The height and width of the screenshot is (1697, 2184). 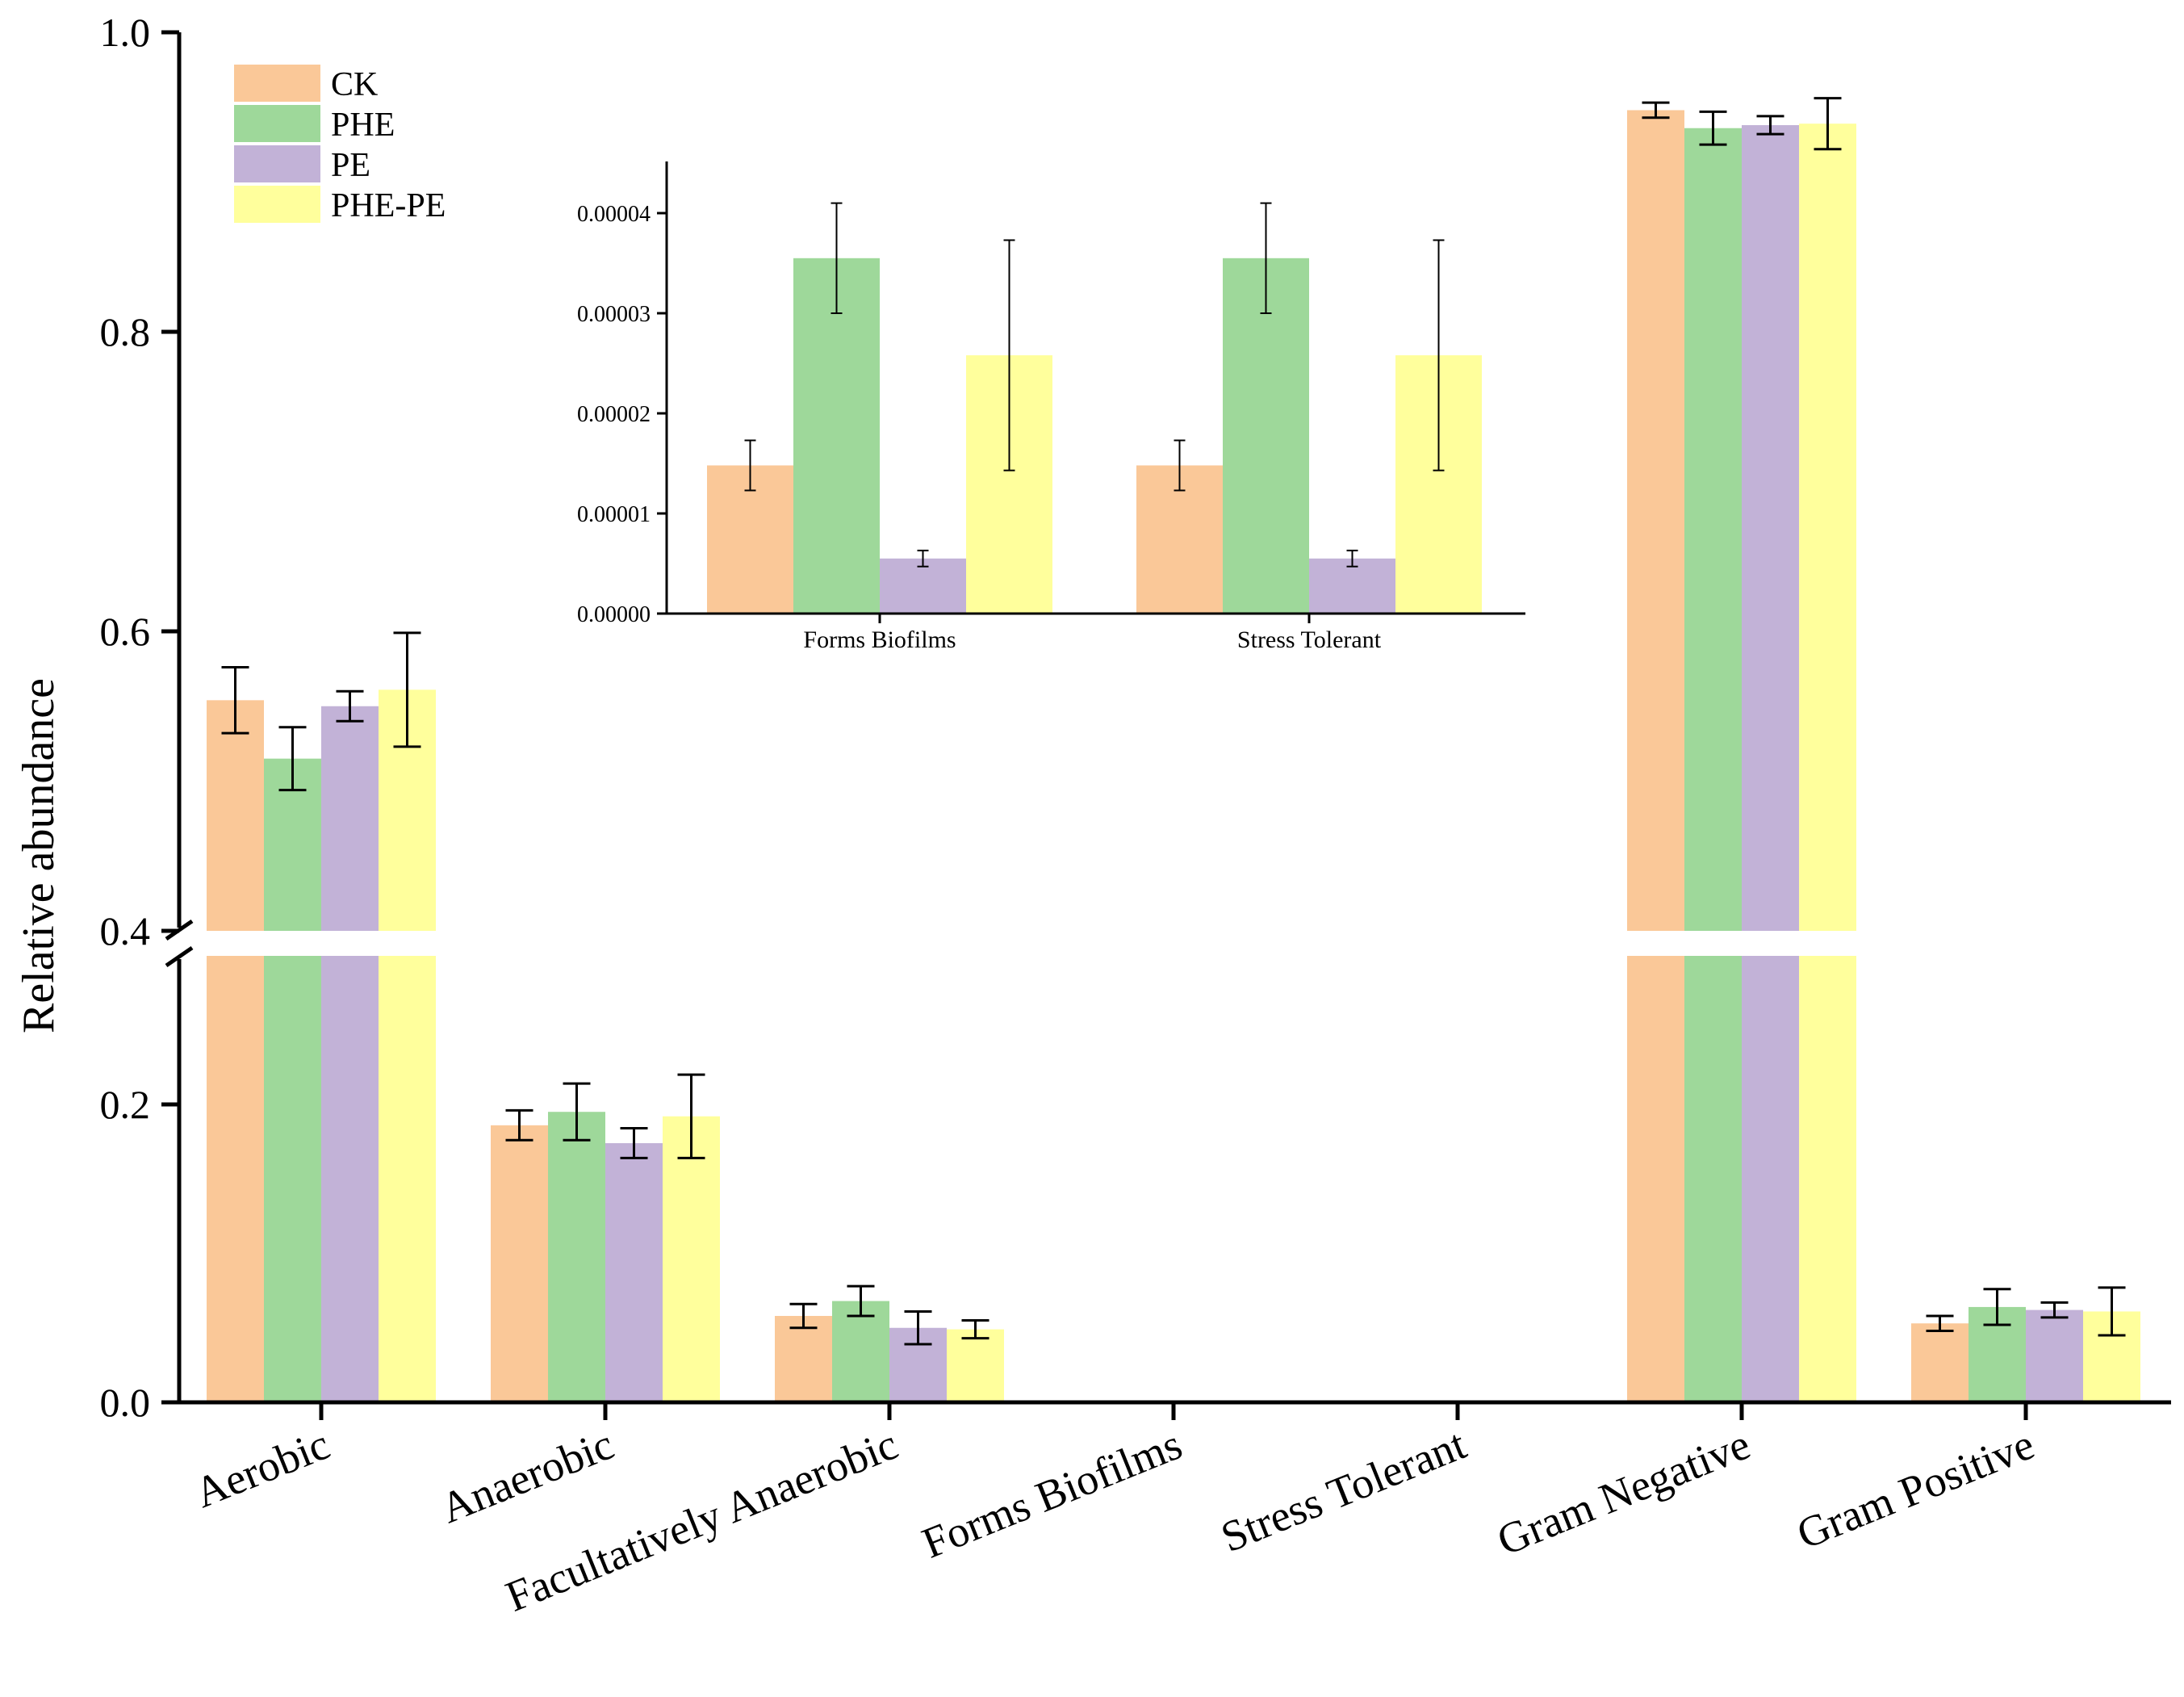 I want to click on bar-anaerobic-ck, so click(x=519, y=1263).